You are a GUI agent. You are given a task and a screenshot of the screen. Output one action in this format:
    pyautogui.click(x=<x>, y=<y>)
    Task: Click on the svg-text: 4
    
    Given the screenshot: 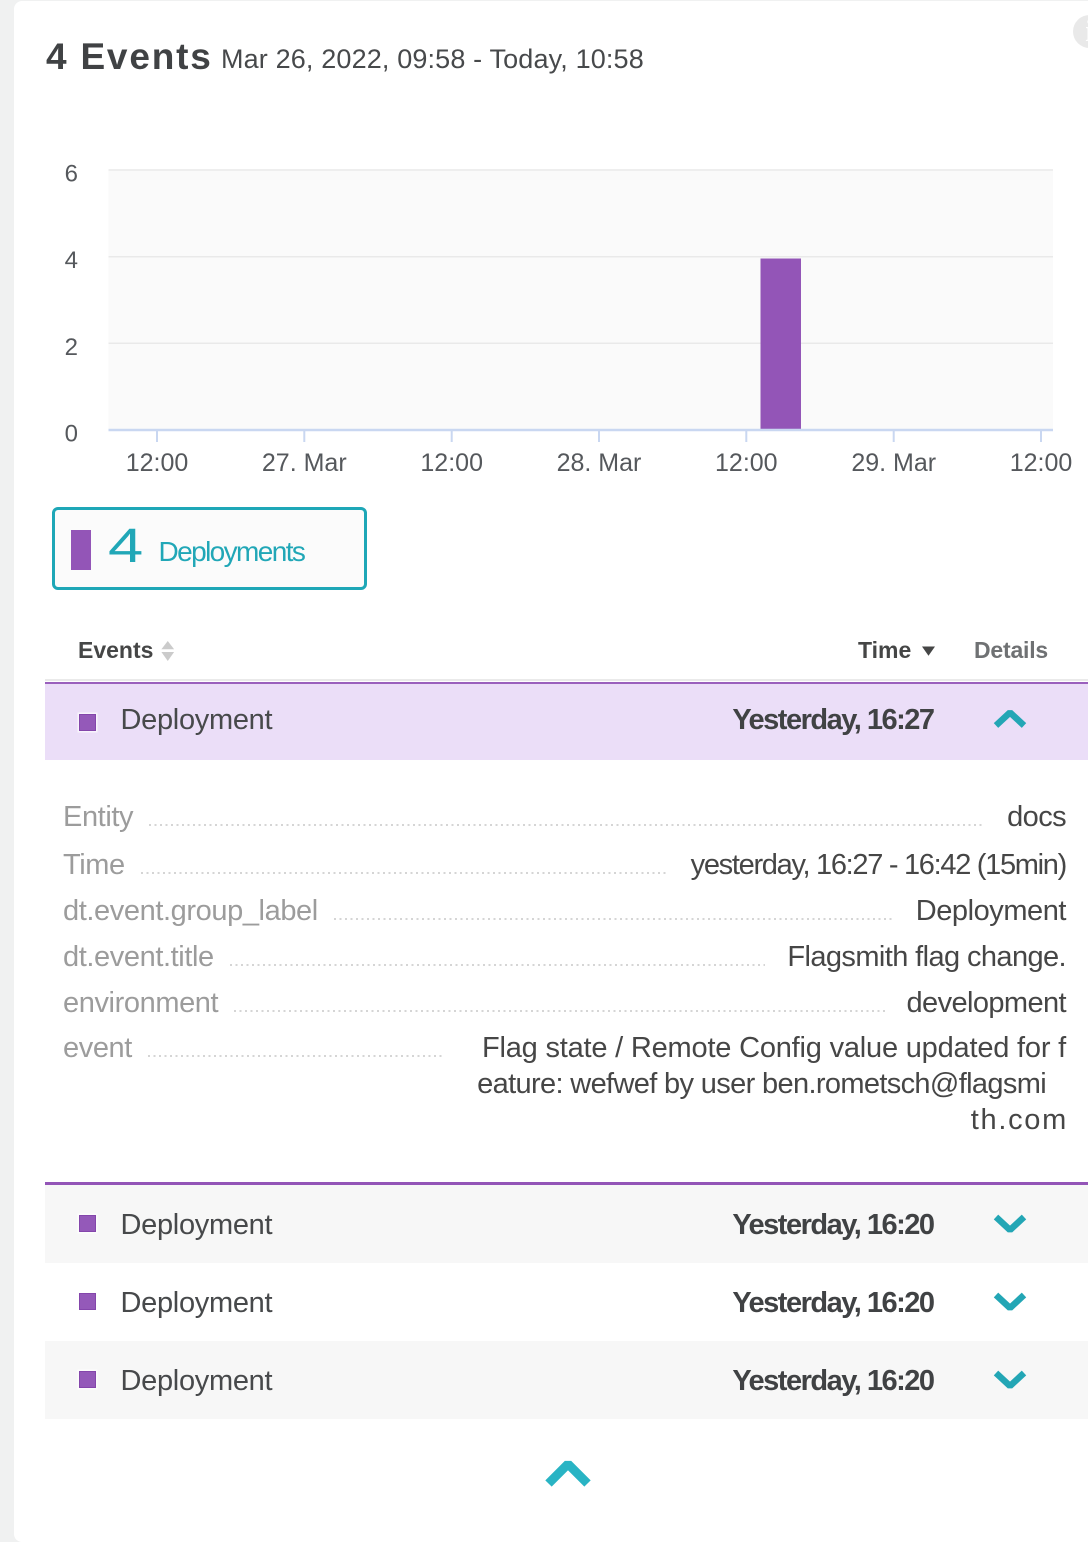 What is the action you would take?
    pyautogui.click(x=71, y=260)
    